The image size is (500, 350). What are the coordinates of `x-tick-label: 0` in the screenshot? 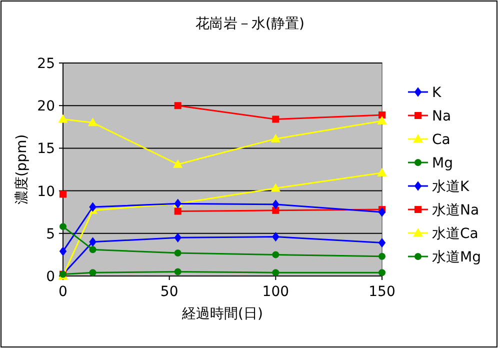 It's located at (63, 292).